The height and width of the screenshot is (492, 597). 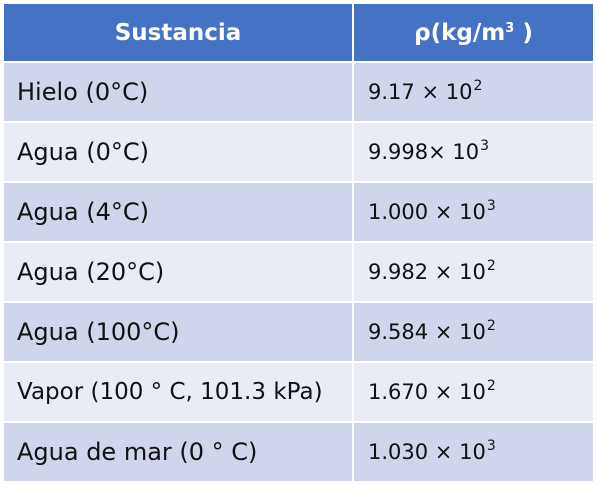 I want to click on density-mantissa: 9.584, so click(x=398, y=332).